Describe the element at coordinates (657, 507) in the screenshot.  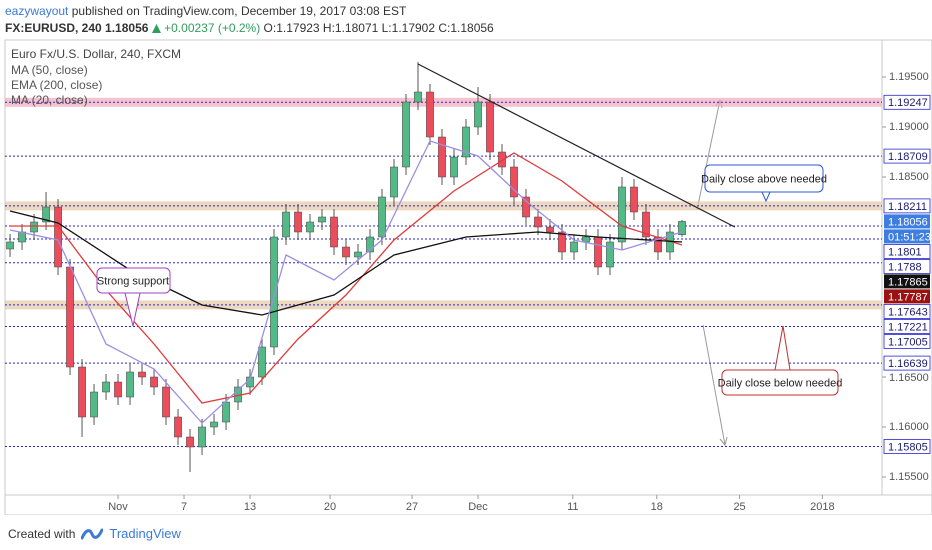
I see `x-tick-label: 18` at that location.